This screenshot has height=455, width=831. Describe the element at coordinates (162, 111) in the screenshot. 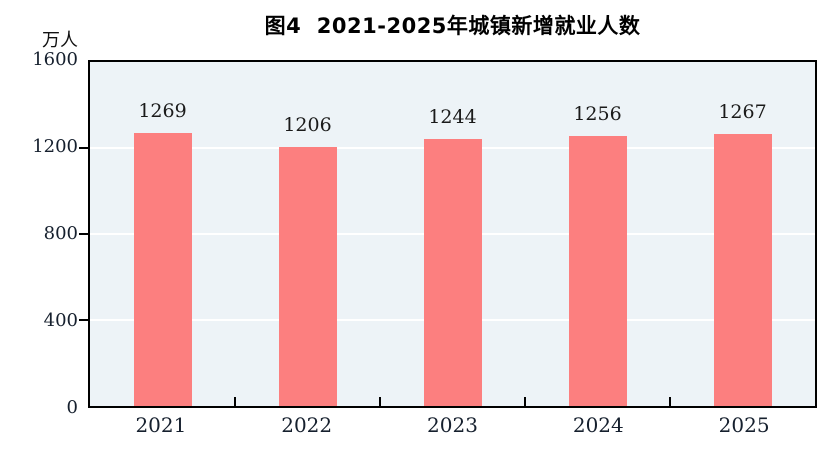

I see `bar-value-label: 1269` at that location.